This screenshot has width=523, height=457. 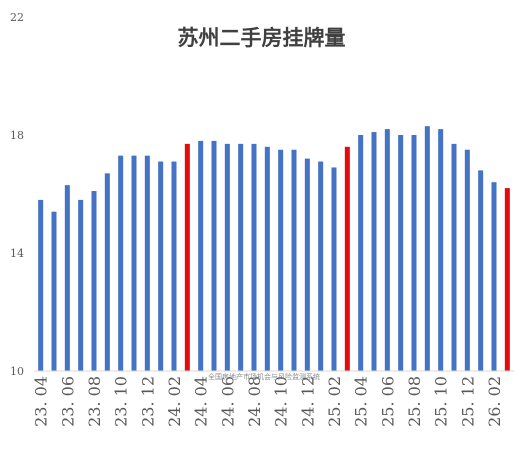 What do you see at coordinates (121, 401) in the screenshot?
I see `x-tick-label: 23. 10` at bounding box center [121, 401].